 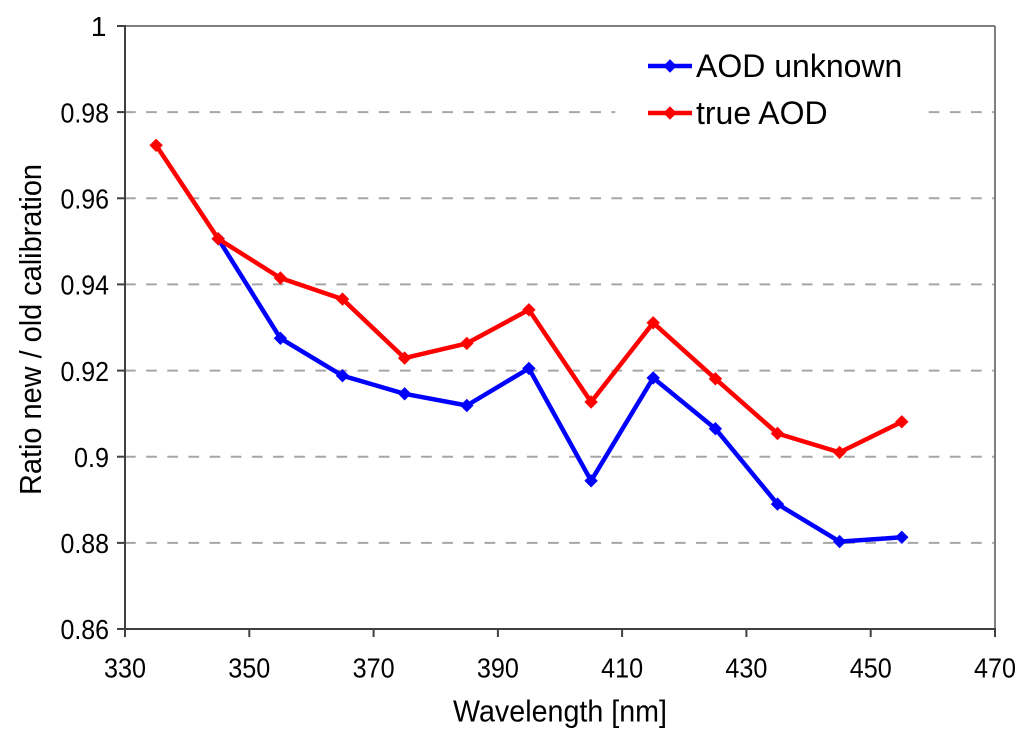 What do you see at coordinates (249, 668) in the screenshot?
I see `svg-text: 350` at bounding box center [249, 668].